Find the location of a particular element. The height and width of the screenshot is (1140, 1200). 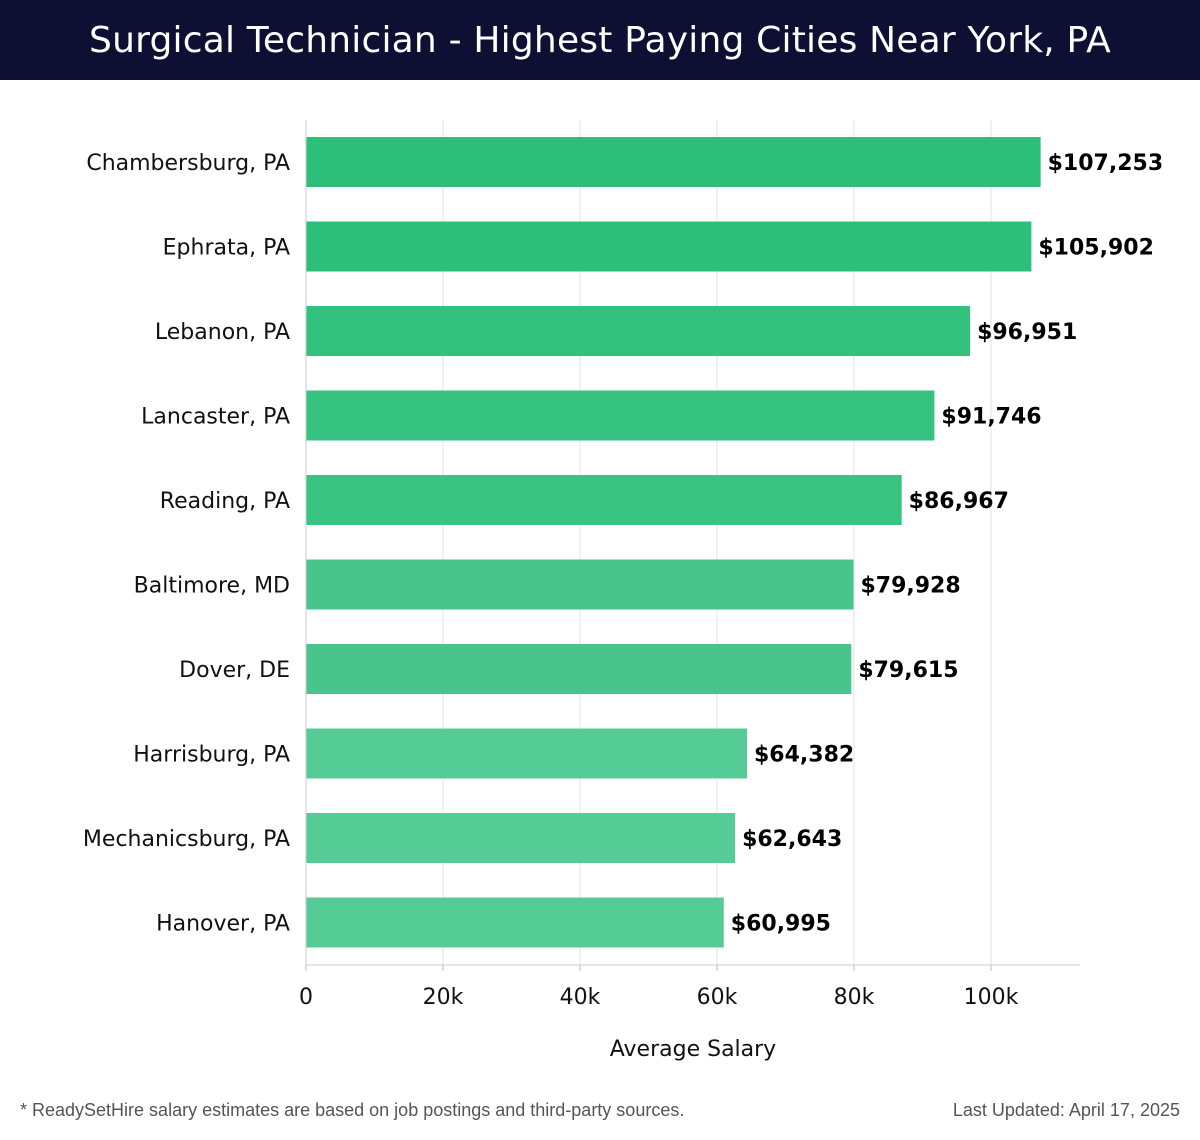

value-label: $79,928 is located at coordinates (910, 586).